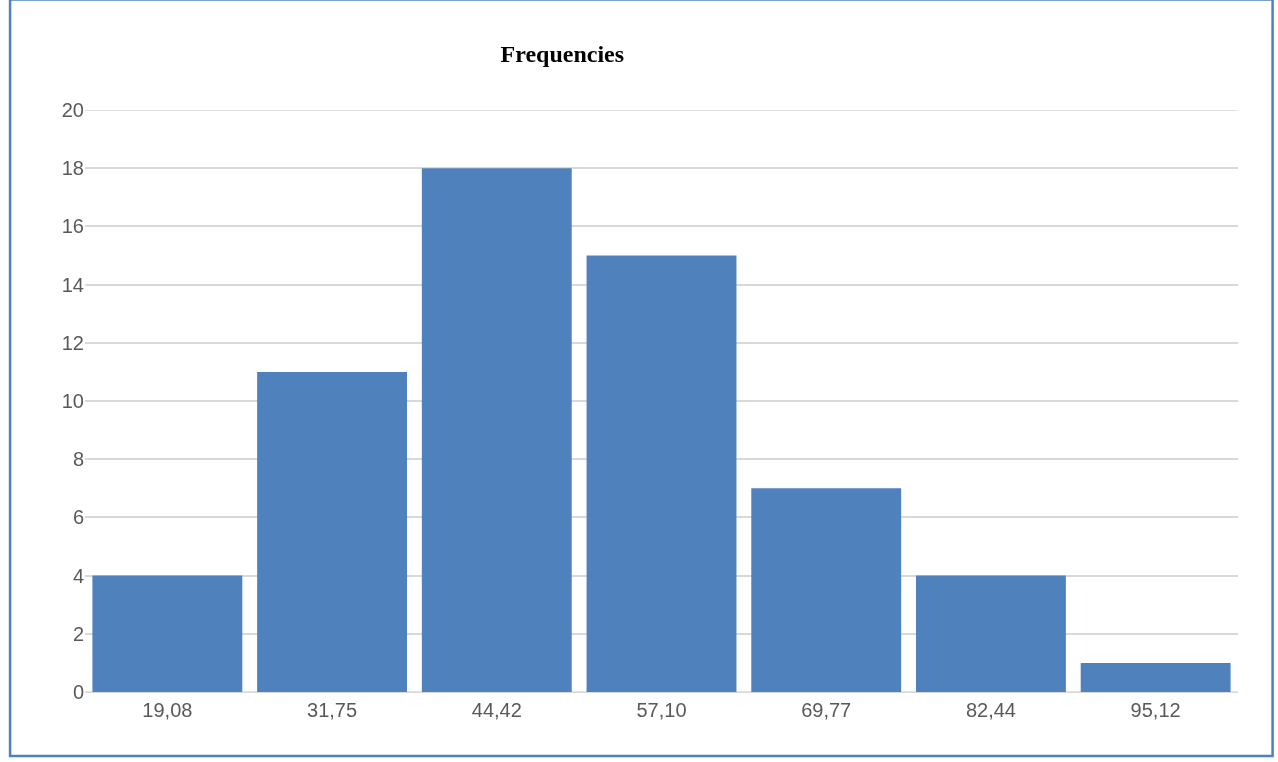 The height and width of the screenshot is (762, 1278). Describe the element at coordinates (78, 459) in the screenshot. I see `y-tick-label: 8` at that location.